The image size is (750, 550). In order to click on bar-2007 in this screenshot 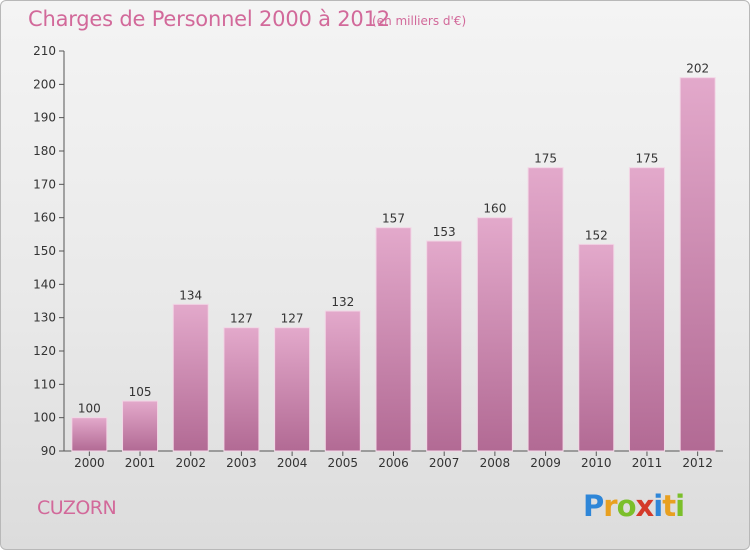, I will do `click(444, 346)`.